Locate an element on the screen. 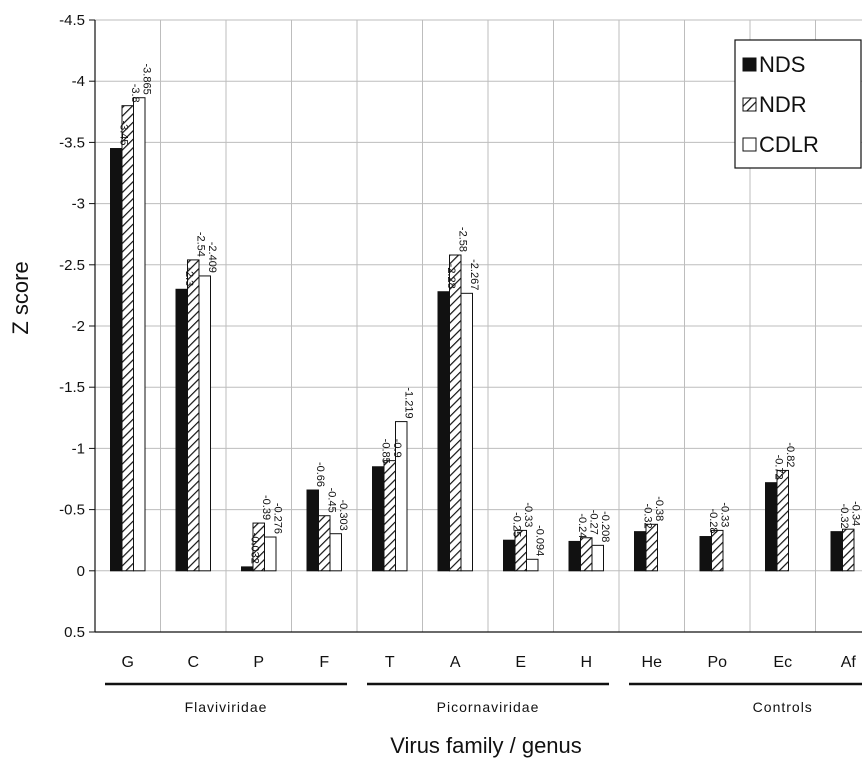 This screenshot has width=862, height=763. bar-nds-h is located at coordinates (574, 556).